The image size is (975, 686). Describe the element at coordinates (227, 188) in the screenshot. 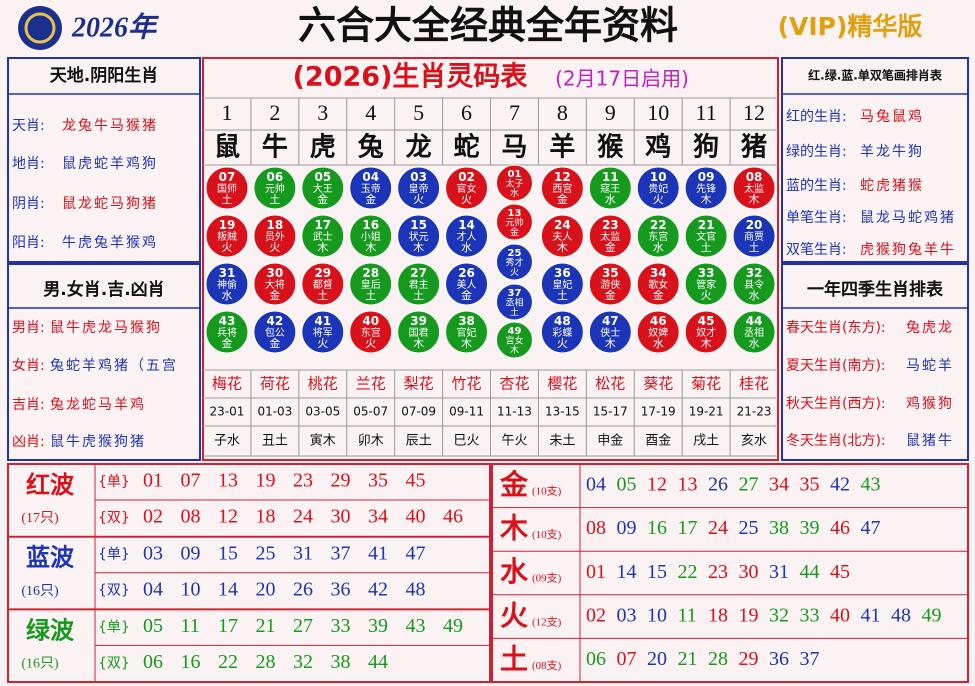

I see `ball-name: 国师` at that location.